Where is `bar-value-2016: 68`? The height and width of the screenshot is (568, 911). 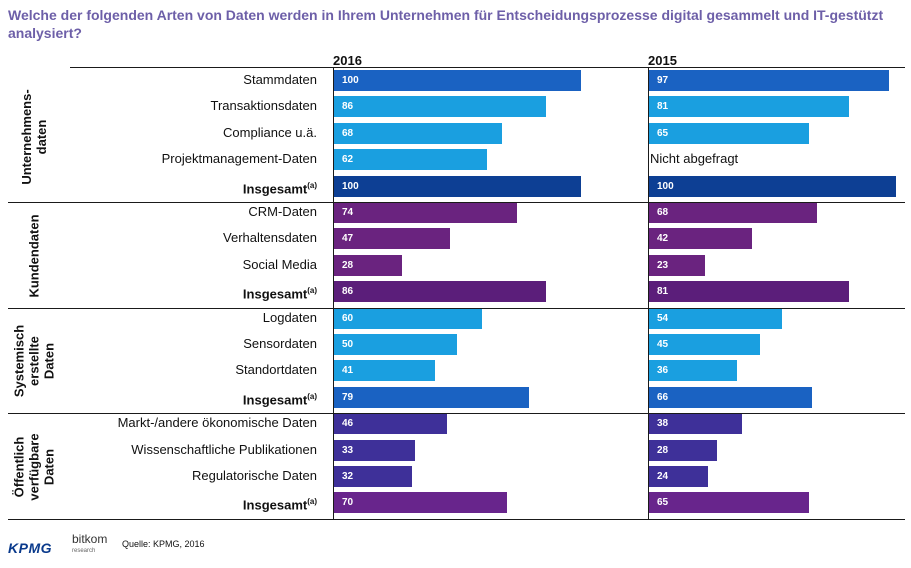 bar-value-2016: 68 is located at coordinates (348, 133).